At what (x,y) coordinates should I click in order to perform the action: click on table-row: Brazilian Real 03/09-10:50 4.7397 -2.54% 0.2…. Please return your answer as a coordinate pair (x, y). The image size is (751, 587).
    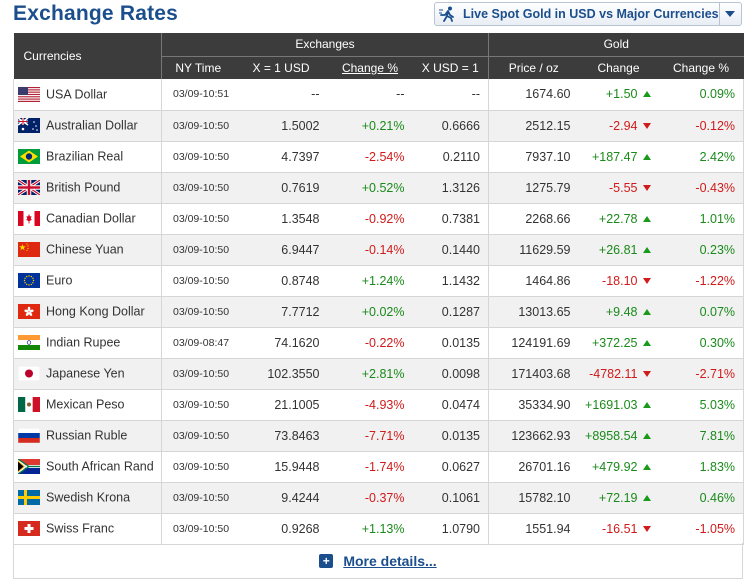
    Looking at the image, I should click on (379, 157).